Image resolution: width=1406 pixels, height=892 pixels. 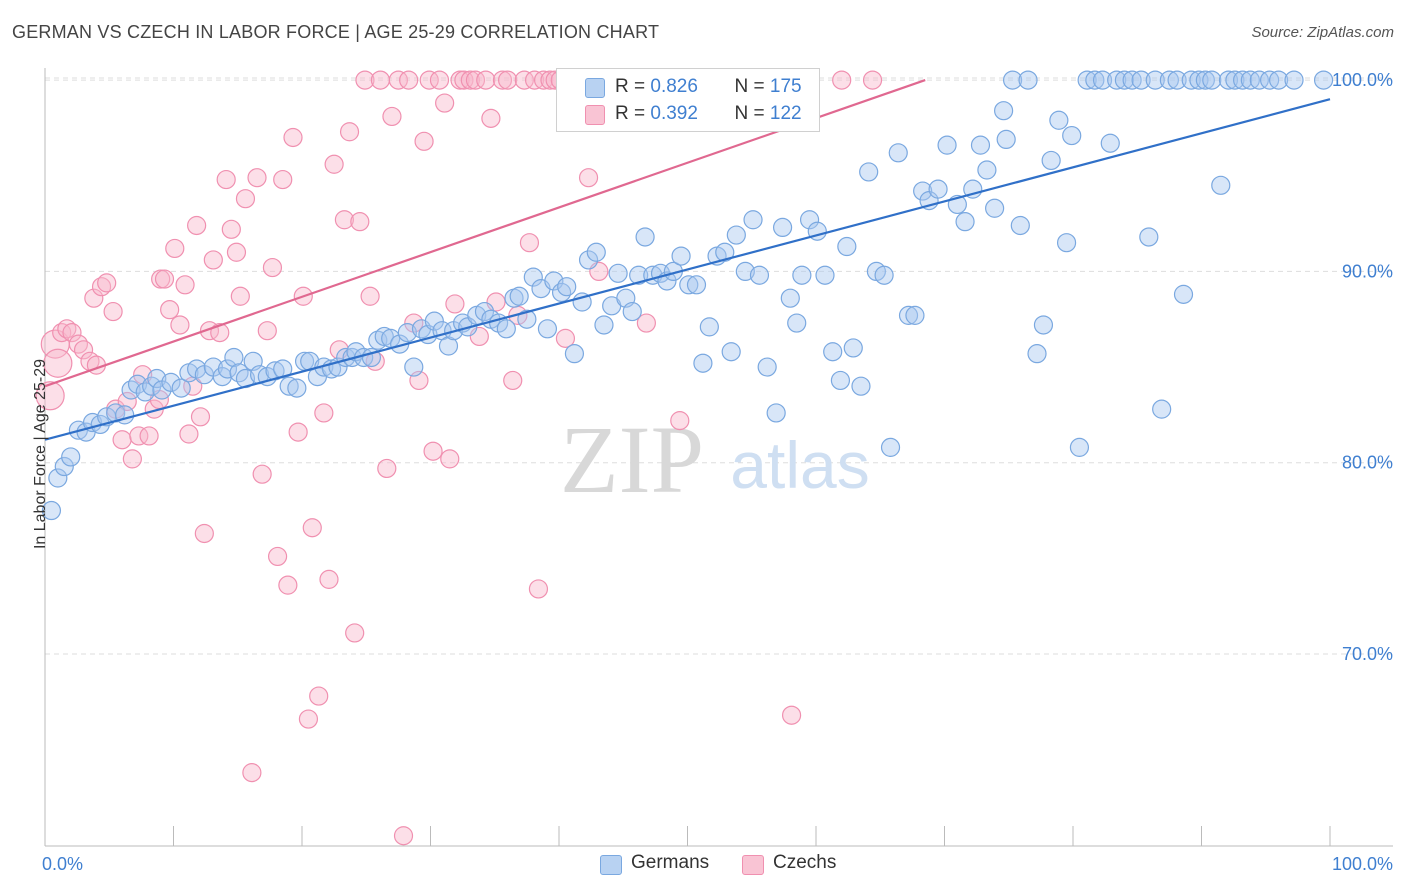 What do you see at coordinates (715, 459) in the screenshot?
I see `watermark: ZIP atlas` at bounding box center [715, 459].